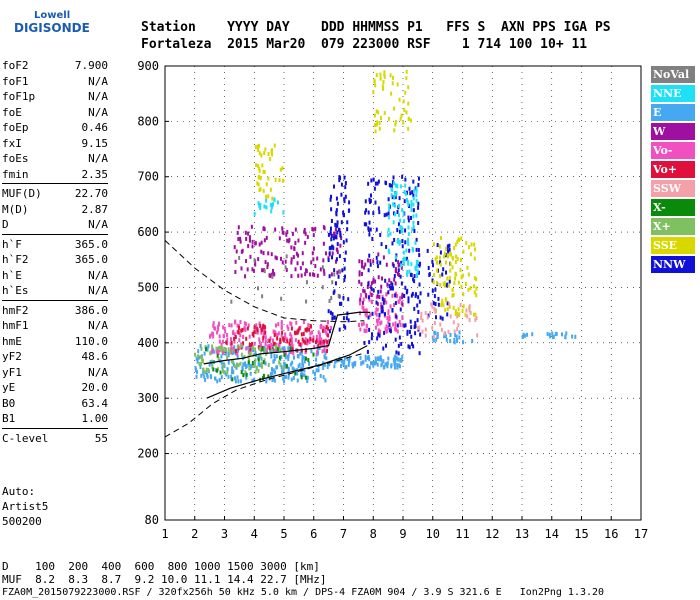 Image resolution: width=700 pixels, height=600 pixels. Describe the element at coordinates (55, 234) in the screenshot. I see `param-separator` at that location.